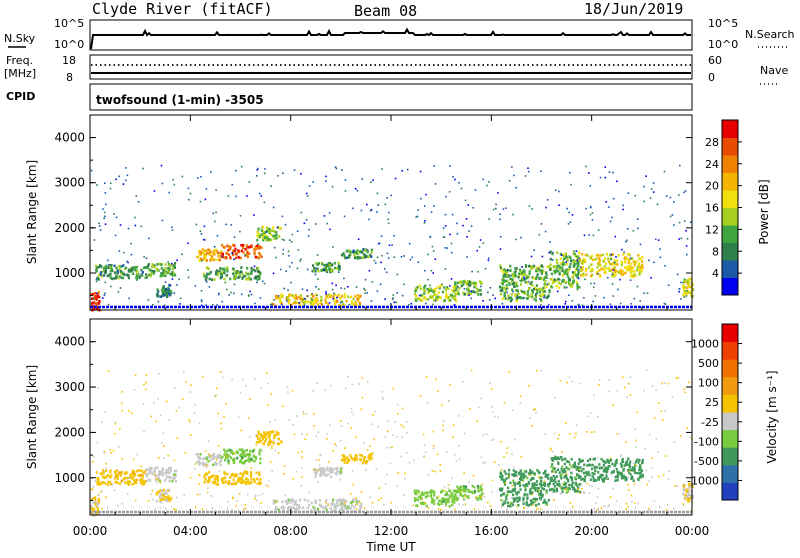 This screenshot has width=800, height=558. Describe the element at coordinates (69, 138) in the screenshot. I see `y-tick-label: 4000` at that location.